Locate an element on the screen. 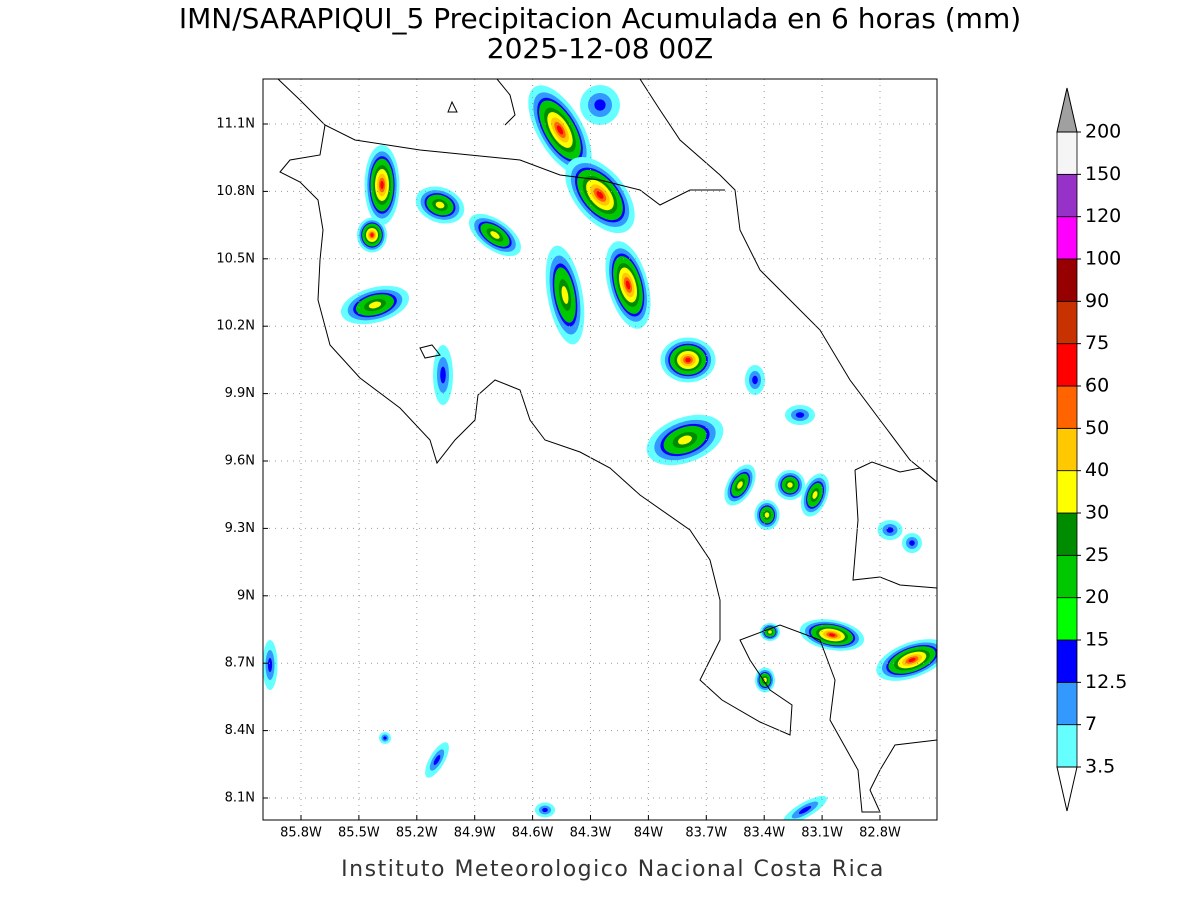 This screenshot has width=1200, height=900. lon-tick-label: 85.8W is located at coordinates (301, 833).